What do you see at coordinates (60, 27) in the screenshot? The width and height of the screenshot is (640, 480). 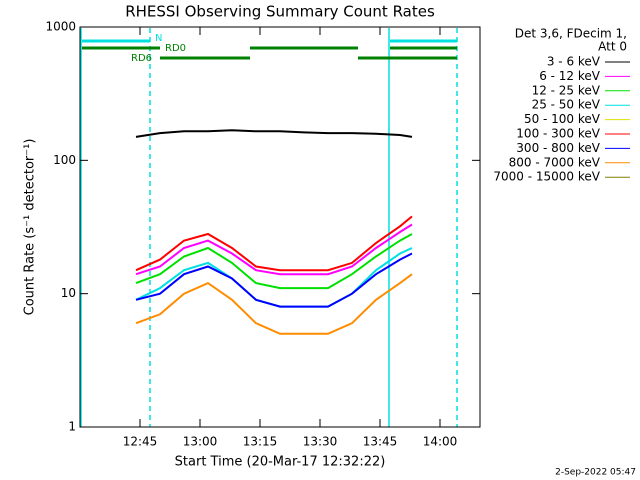 I see `y-tick-label: 1000` at bounding box center [60, 27].